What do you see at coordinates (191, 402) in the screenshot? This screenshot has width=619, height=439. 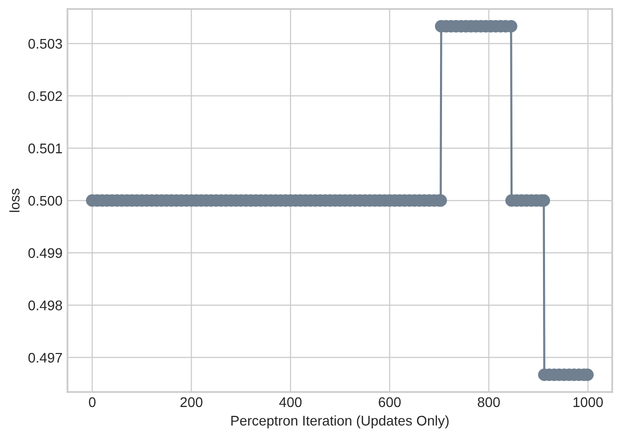 I see `x-tick-label: 200` at bounding box center [191, 402].